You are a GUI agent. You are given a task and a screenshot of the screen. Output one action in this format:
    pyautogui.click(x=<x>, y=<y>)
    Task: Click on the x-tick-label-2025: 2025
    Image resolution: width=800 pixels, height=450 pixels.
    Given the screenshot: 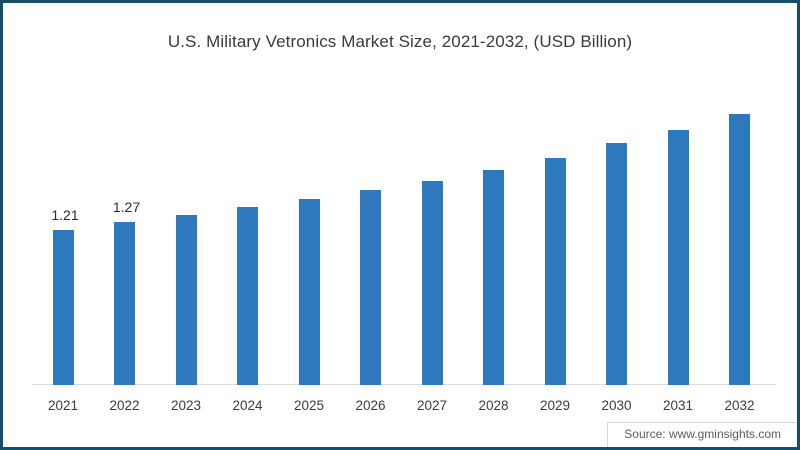 What is the action you would take?
    pyautogui.click(x=309, y=405)
    